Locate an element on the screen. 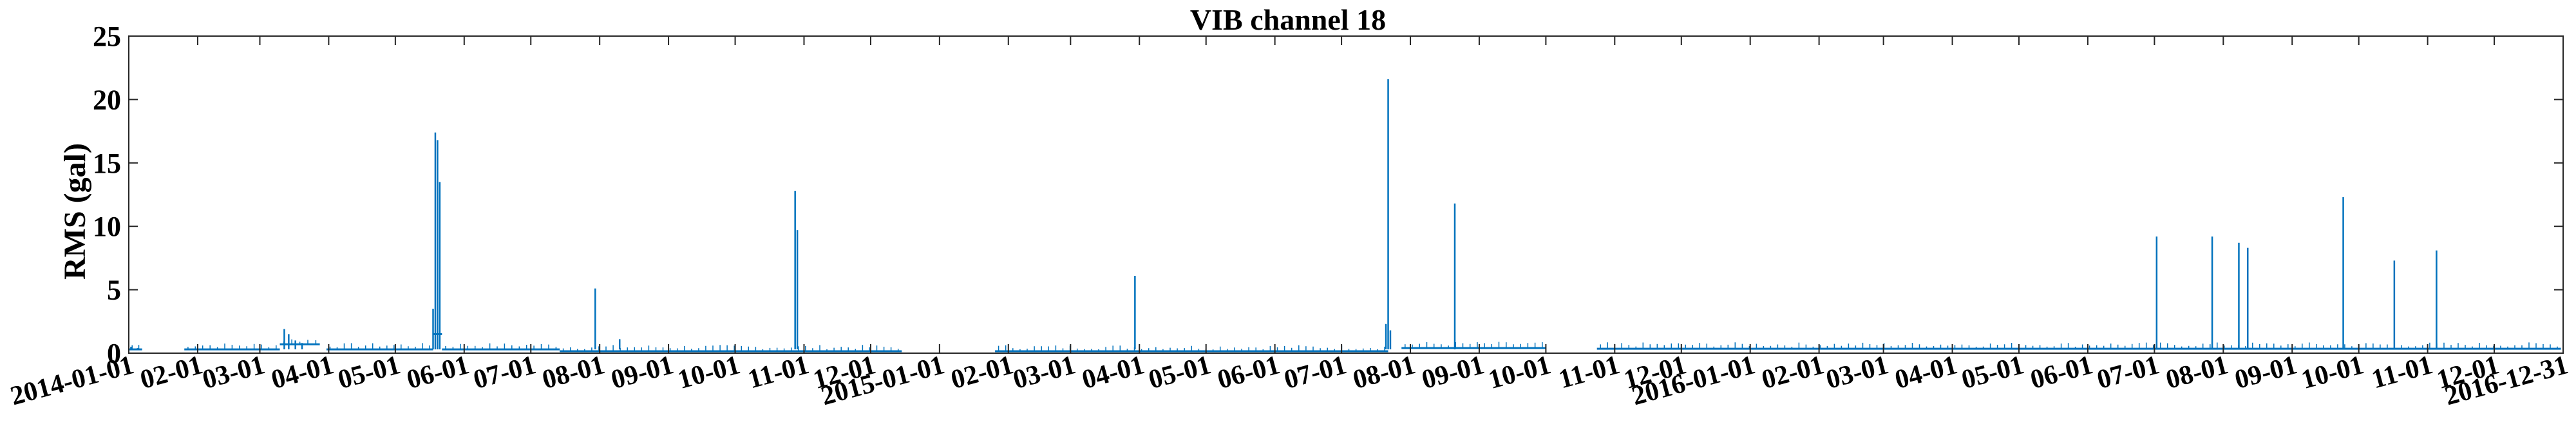 The image size is (2576, 435). chart-title: VIB channel 18 is located at coordinates (1288, 19).